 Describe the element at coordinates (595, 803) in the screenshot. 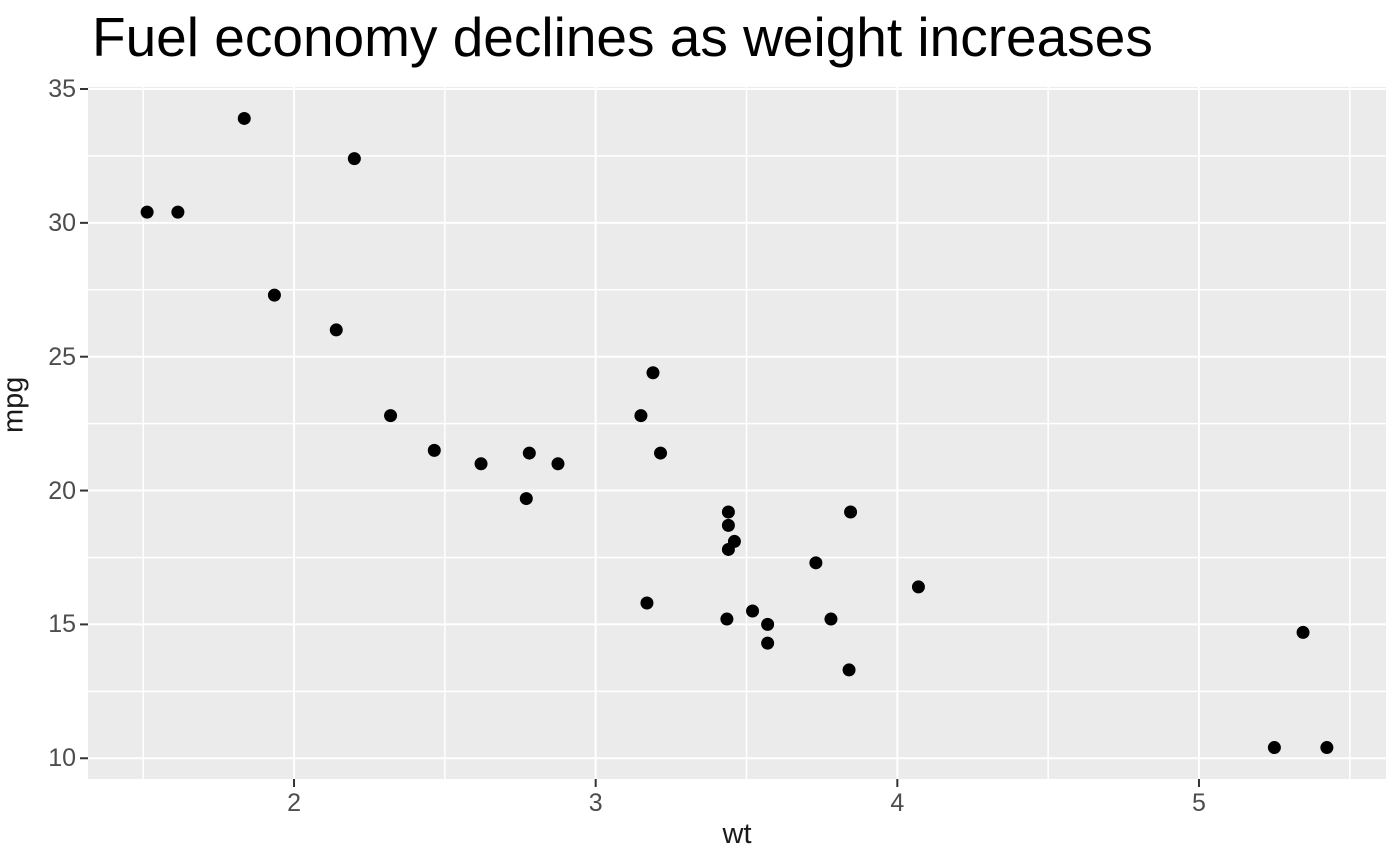

I see `x-tick-label: 3` at that location.